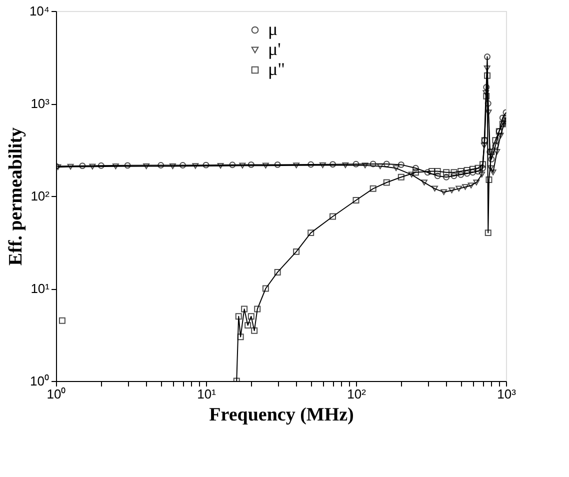 This screenshot has width=569, height=477. Describe the element at coordinates (15, 196) in the screenshot. I see `y-axis-title: Eff. permeability` at that location.